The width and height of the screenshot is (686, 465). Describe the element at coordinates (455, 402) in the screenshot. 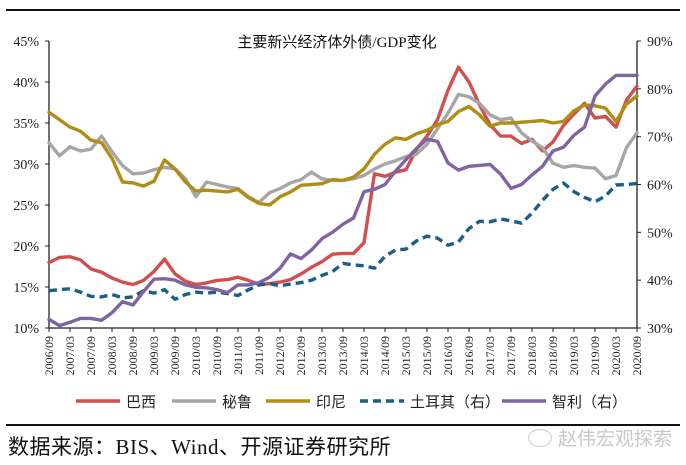

I see `legend-label: 土耳其（右）` at that location.